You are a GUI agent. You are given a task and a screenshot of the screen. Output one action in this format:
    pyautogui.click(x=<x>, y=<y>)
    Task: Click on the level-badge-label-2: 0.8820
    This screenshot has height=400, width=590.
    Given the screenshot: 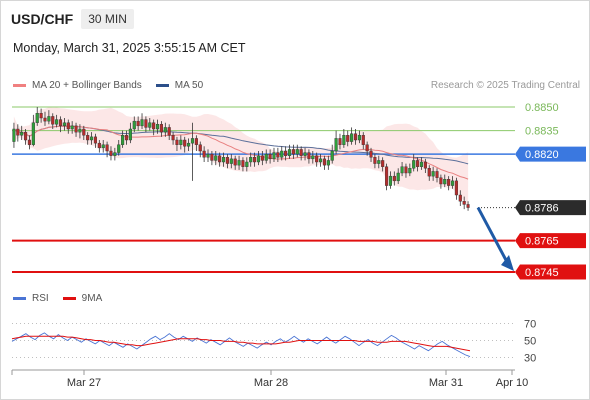 What is the action you would take?
    pyautogui.click(x=542, y=155)
    